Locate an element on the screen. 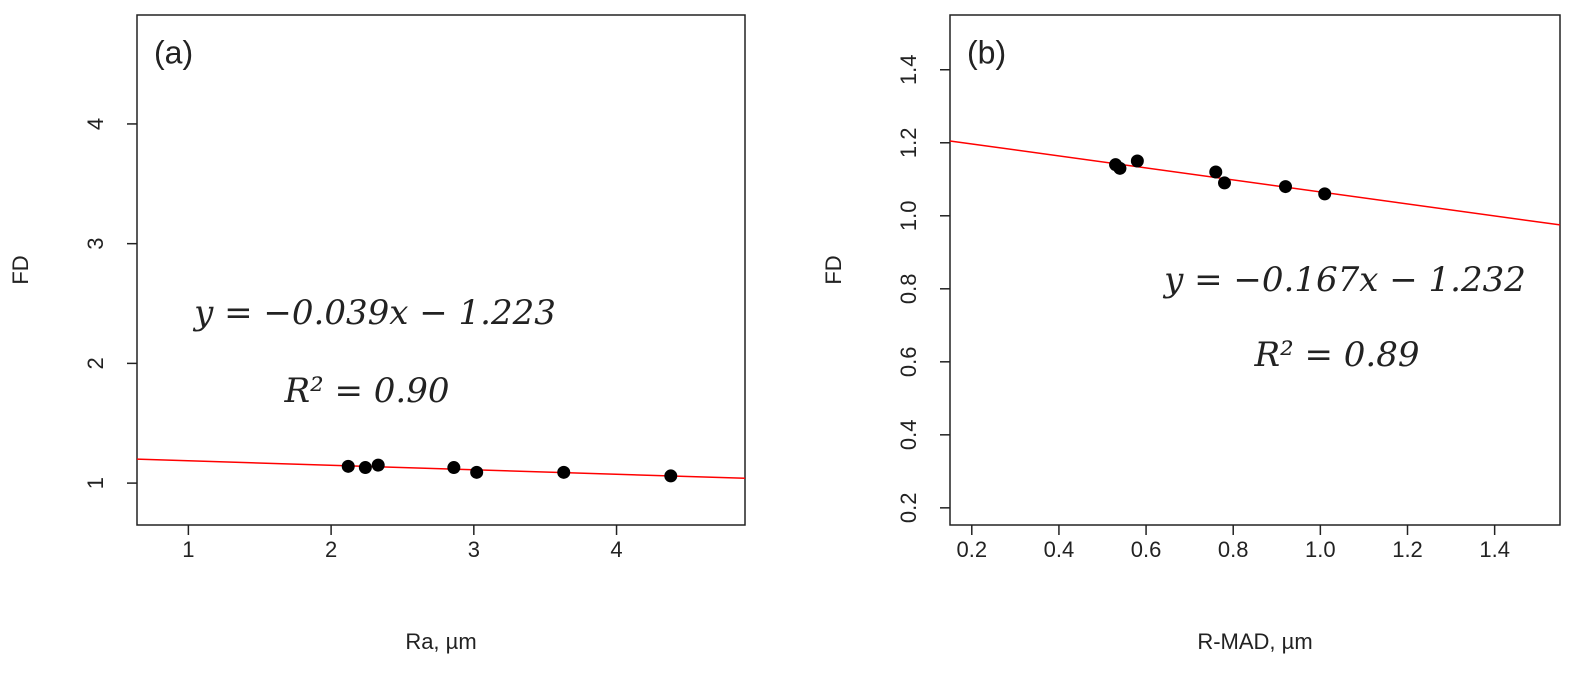 The height and width of the screenshot is (680, 1570). y-tick-label: 1.4 is located at coordinates (908, 69).